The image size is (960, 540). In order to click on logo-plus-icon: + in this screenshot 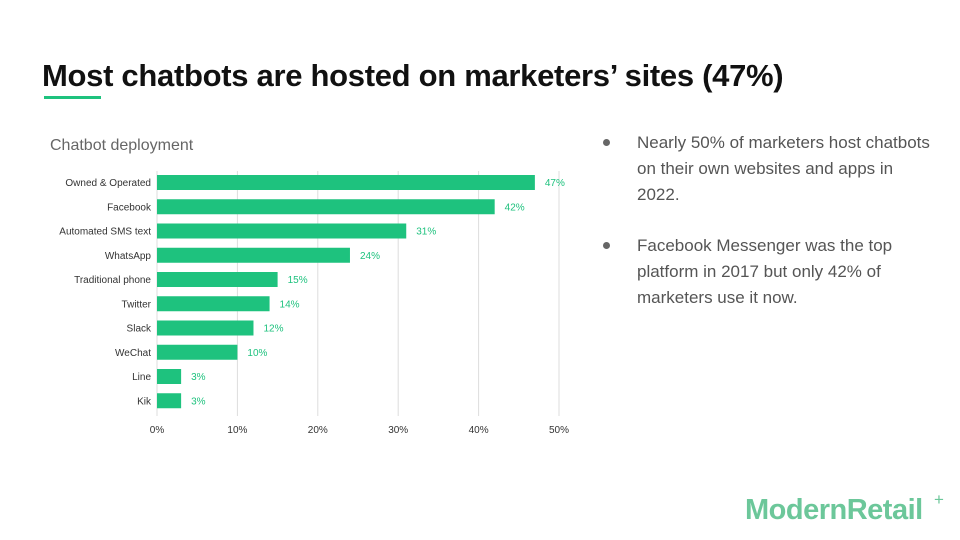, I will do `click(939, 499)`.